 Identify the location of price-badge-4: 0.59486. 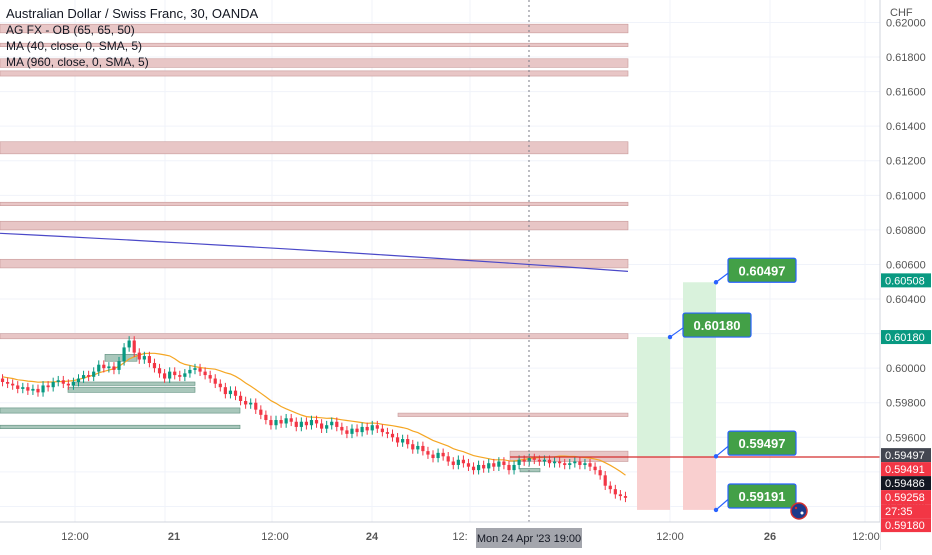
(906, 483).